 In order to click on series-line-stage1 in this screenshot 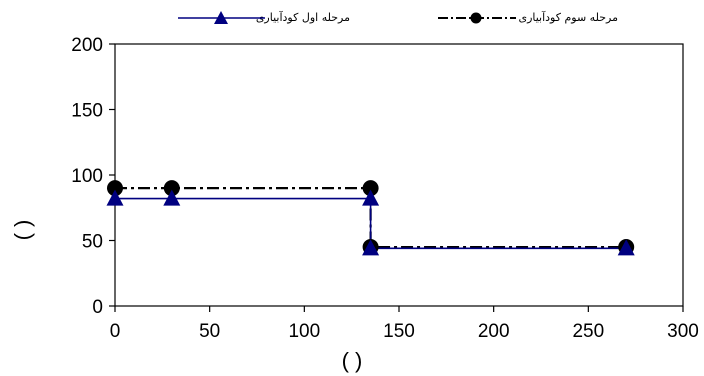, I will do `click(371, 223)`.